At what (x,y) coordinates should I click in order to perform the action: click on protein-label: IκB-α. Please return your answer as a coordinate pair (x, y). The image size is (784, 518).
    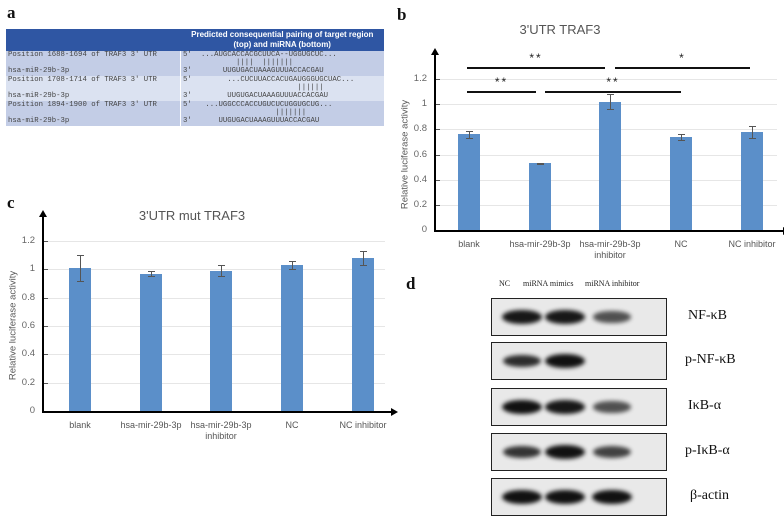
    Looking at the image, I should click on (705, 405).